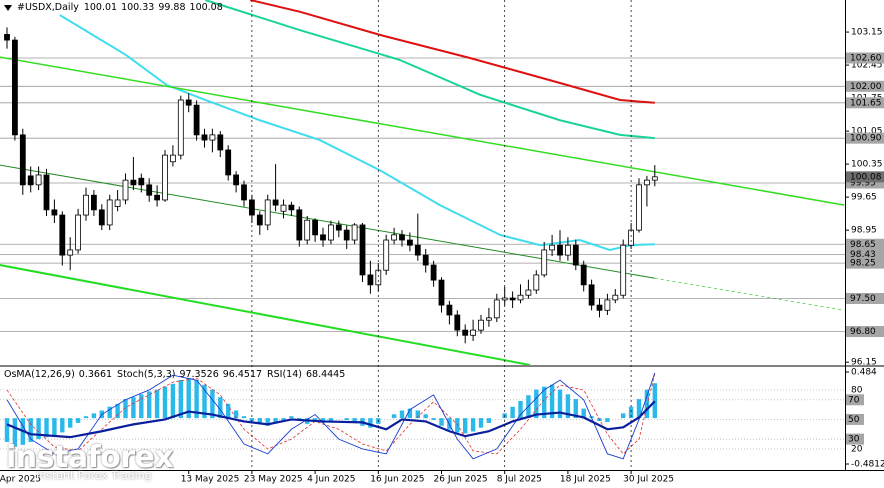  Describe the element at coordinates (864, 373) in the screenshot. I see `osma-limit-label: 0.484` at that location.